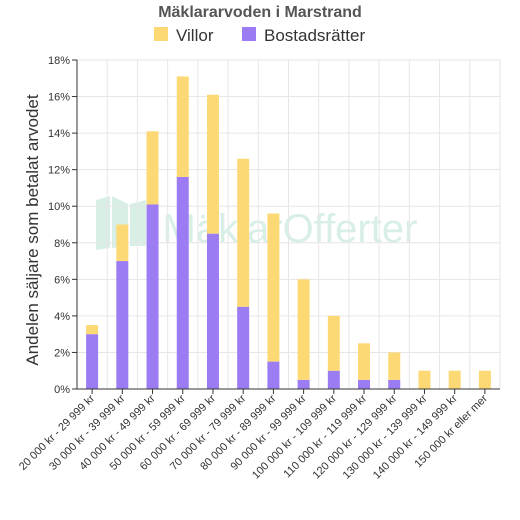 This screenshot has height=520, width=520. Describe the element at coordinates (260, 12) in the screenshot. I see `chart-title: Mäklararvoden i Marstrand` at that location.